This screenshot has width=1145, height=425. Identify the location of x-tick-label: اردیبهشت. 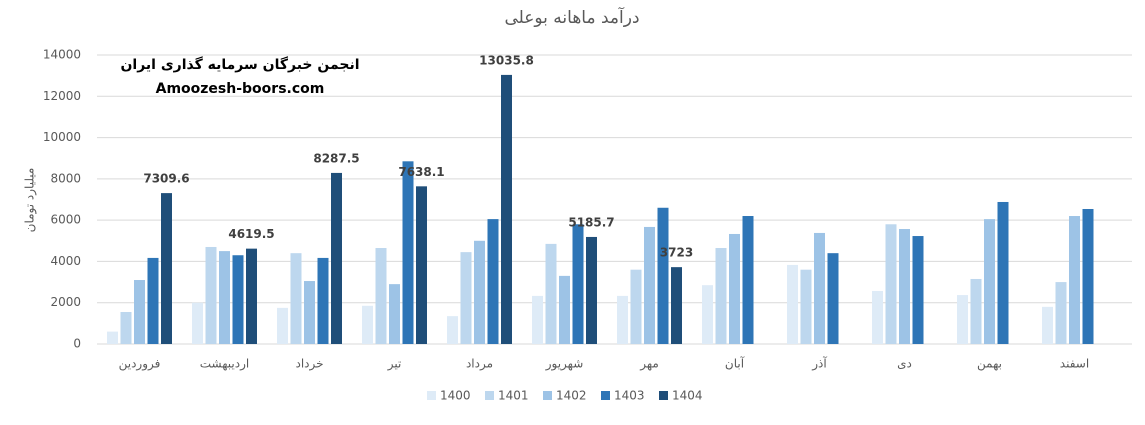
(224, 364).